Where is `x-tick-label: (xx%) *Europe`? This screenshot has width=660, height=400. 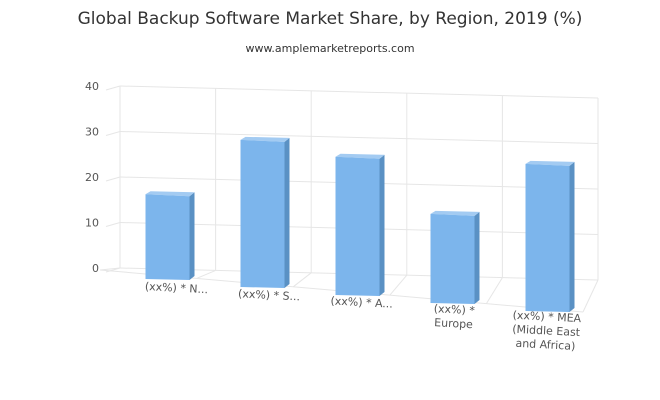 x-tick-label: (xx%) *Europe is located at coordinates (454, 316).